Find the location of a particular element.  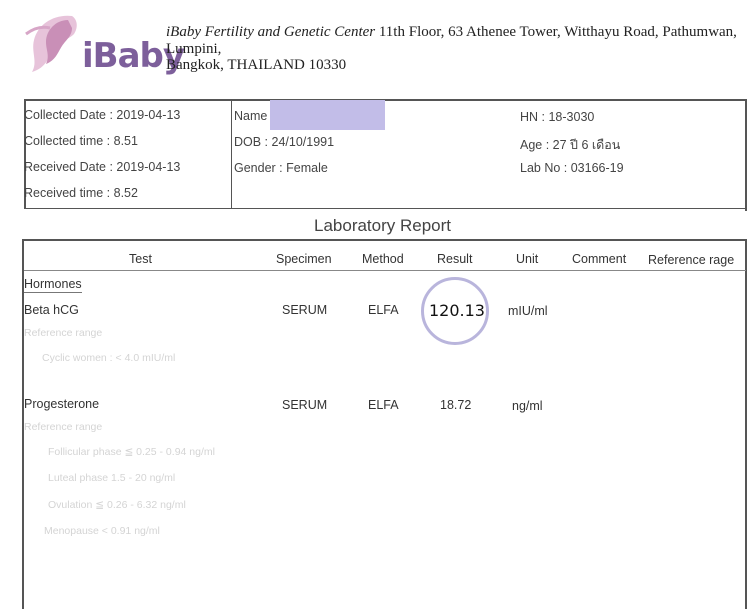

received-time: Received time : 8.52 is located at coordinates (81, 193).